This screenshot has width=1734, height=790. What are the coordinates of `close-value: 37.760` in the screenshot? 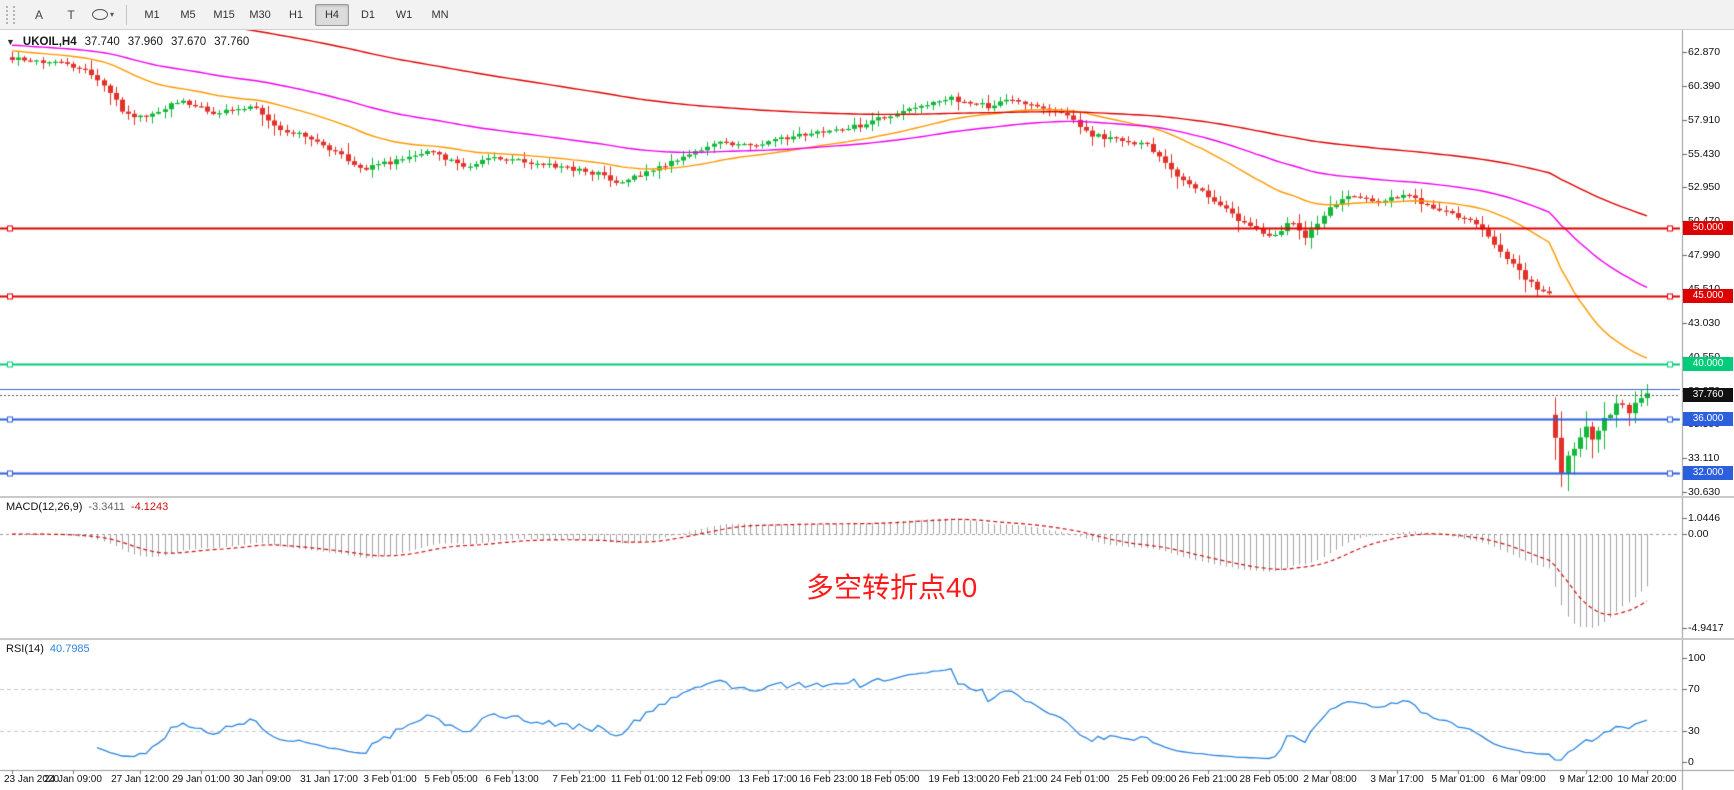 It's located at (232, 42).